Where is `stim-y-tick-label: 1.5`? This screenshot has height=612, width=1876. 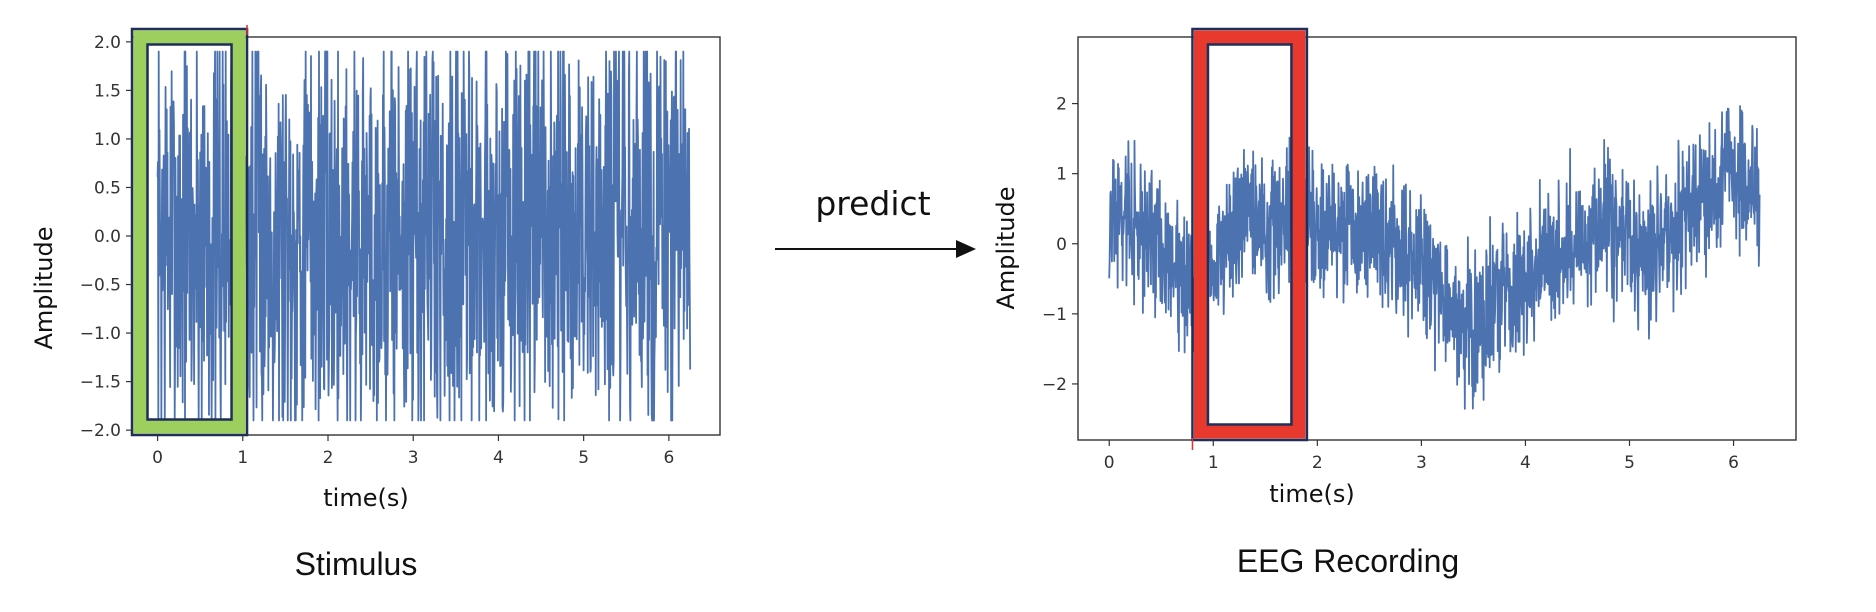
stim-y-tick-label: 1.5 is located at coordinates (107, 91).